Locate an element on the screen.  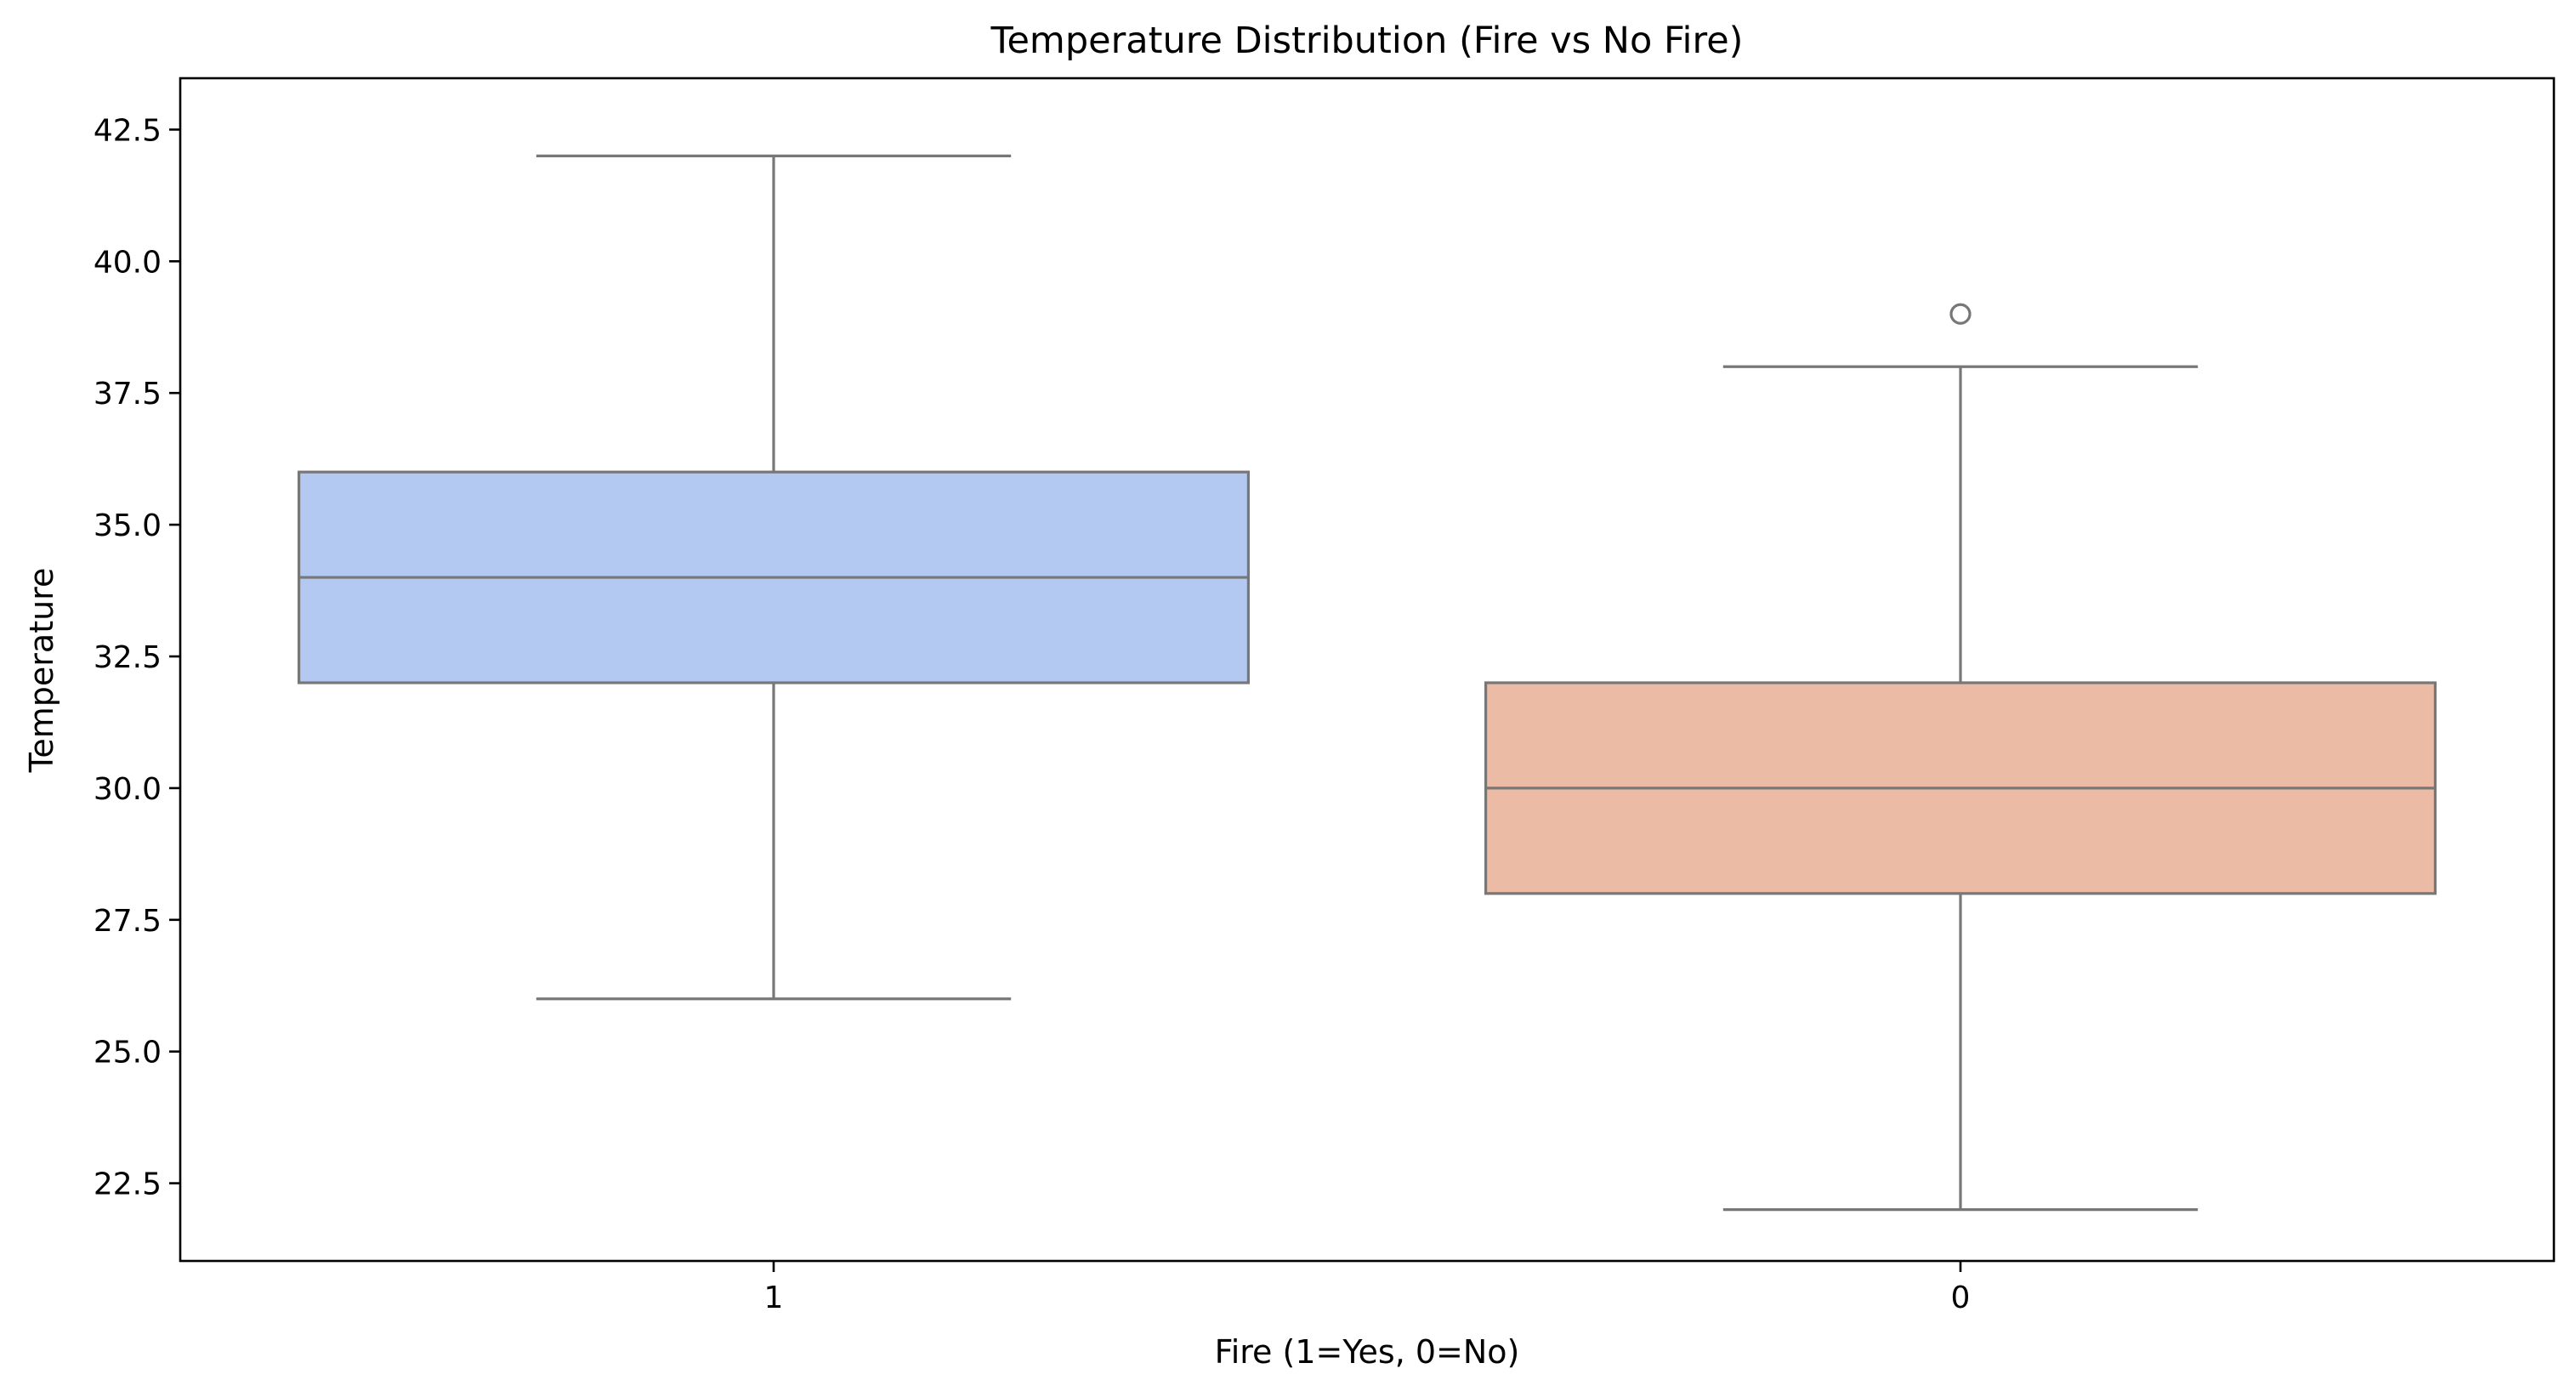
x-axis-label: Fire (1=Yes, 0=No) is located at coordinates (1368, 1352).